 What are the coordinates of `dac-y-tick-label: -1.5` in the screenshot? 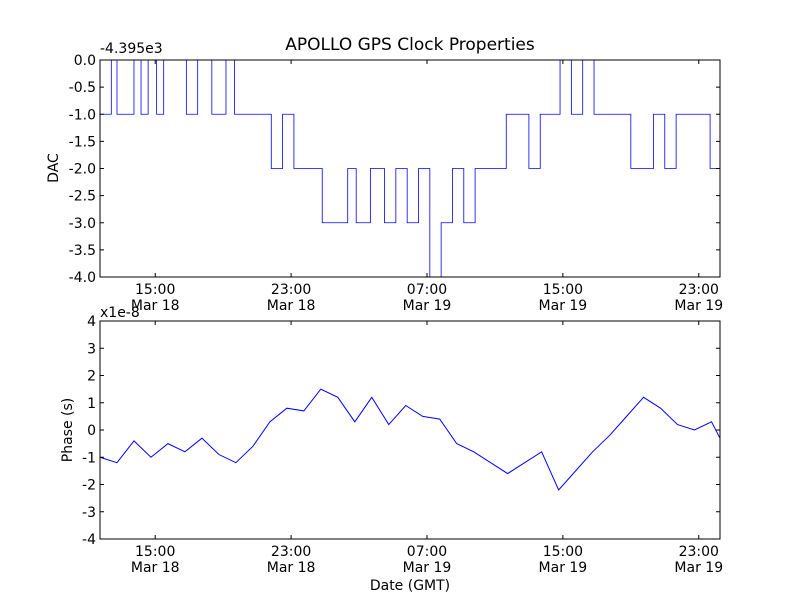 It's located at (82, 142).